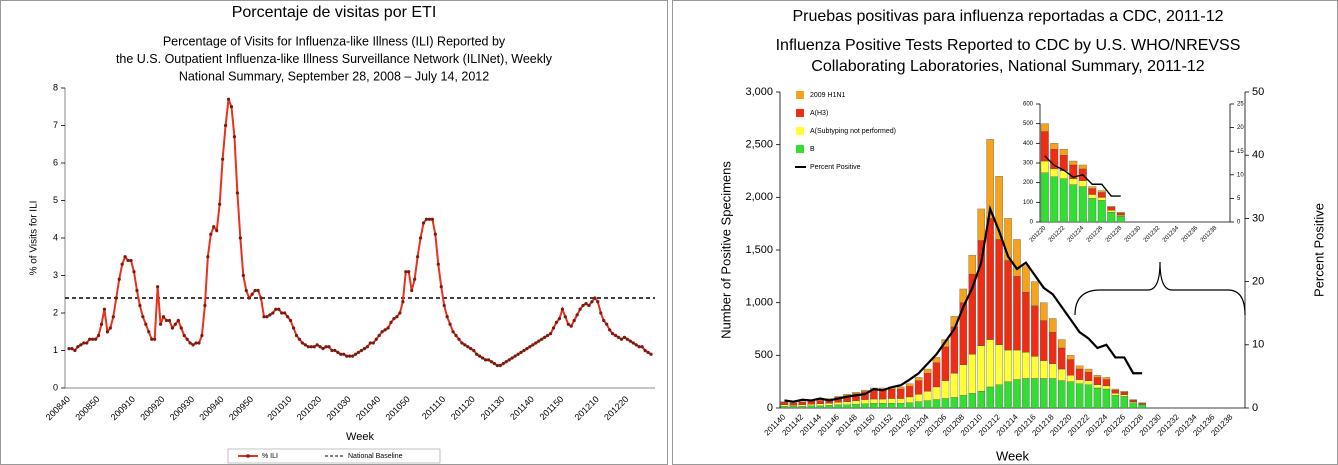  I want to click on y-tick-label: 0, so click(1032, 223).